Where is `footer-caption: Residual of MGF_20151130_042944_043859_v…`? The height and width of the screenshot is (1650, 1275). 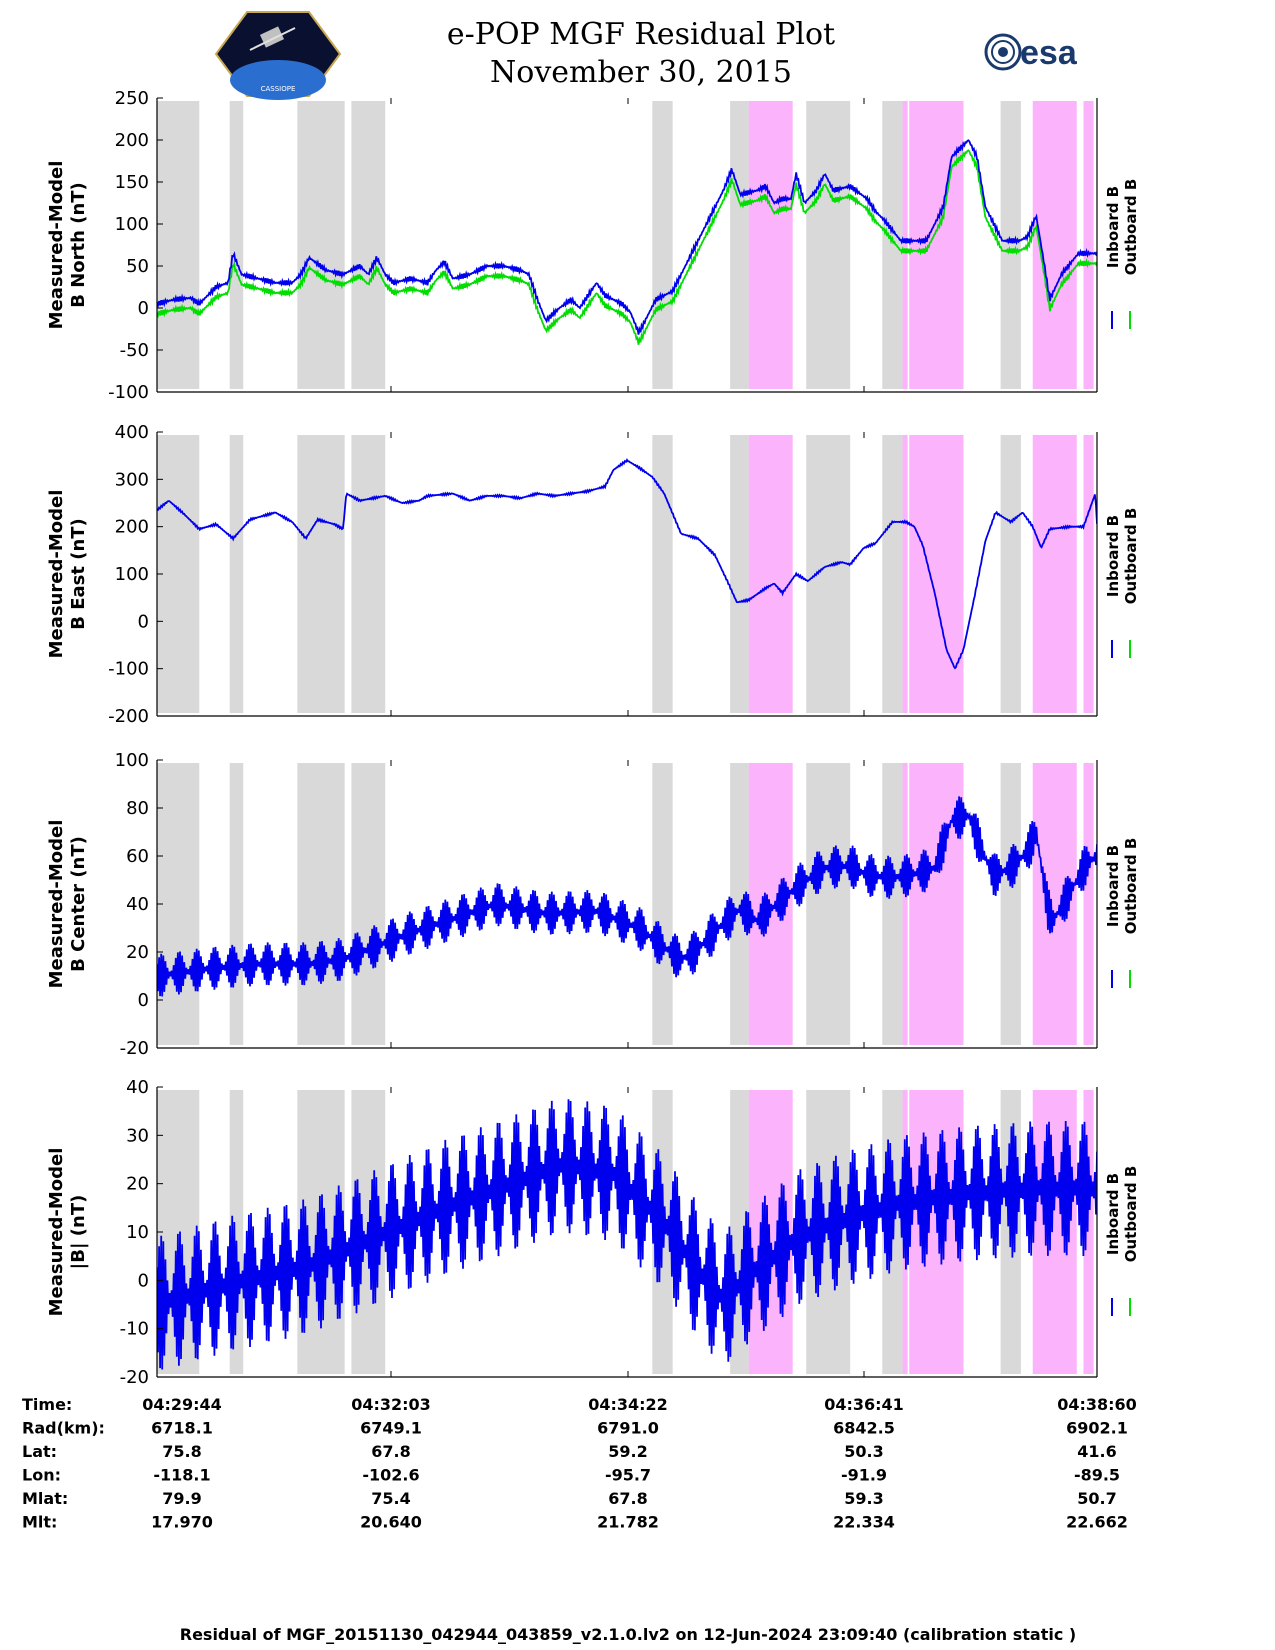 footer-caption: Residual of MGF_20151130_042944_043859_v… is located at coordinates (628, 1634).